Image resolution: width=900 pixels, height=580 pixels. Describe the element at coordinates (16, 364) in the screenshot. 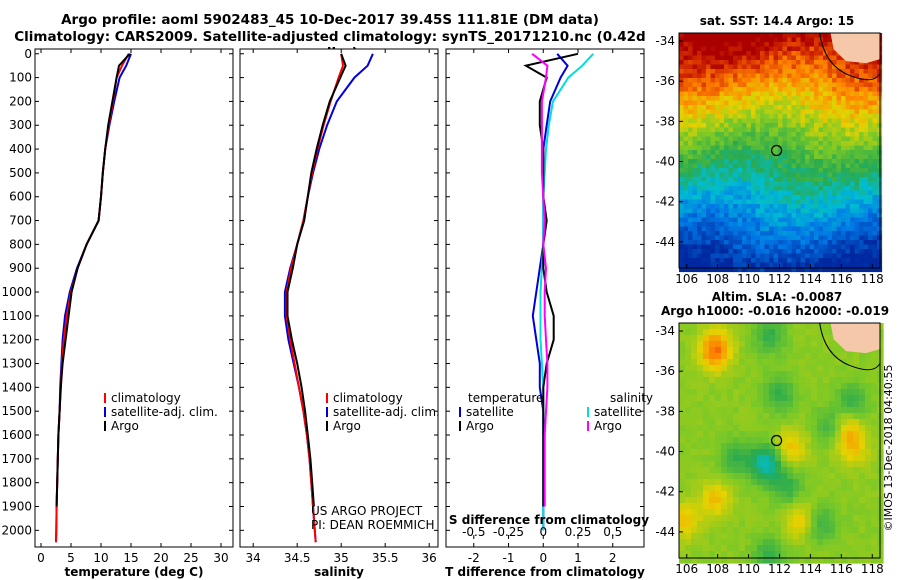

I see `y-tick-label: 1300` at that location.